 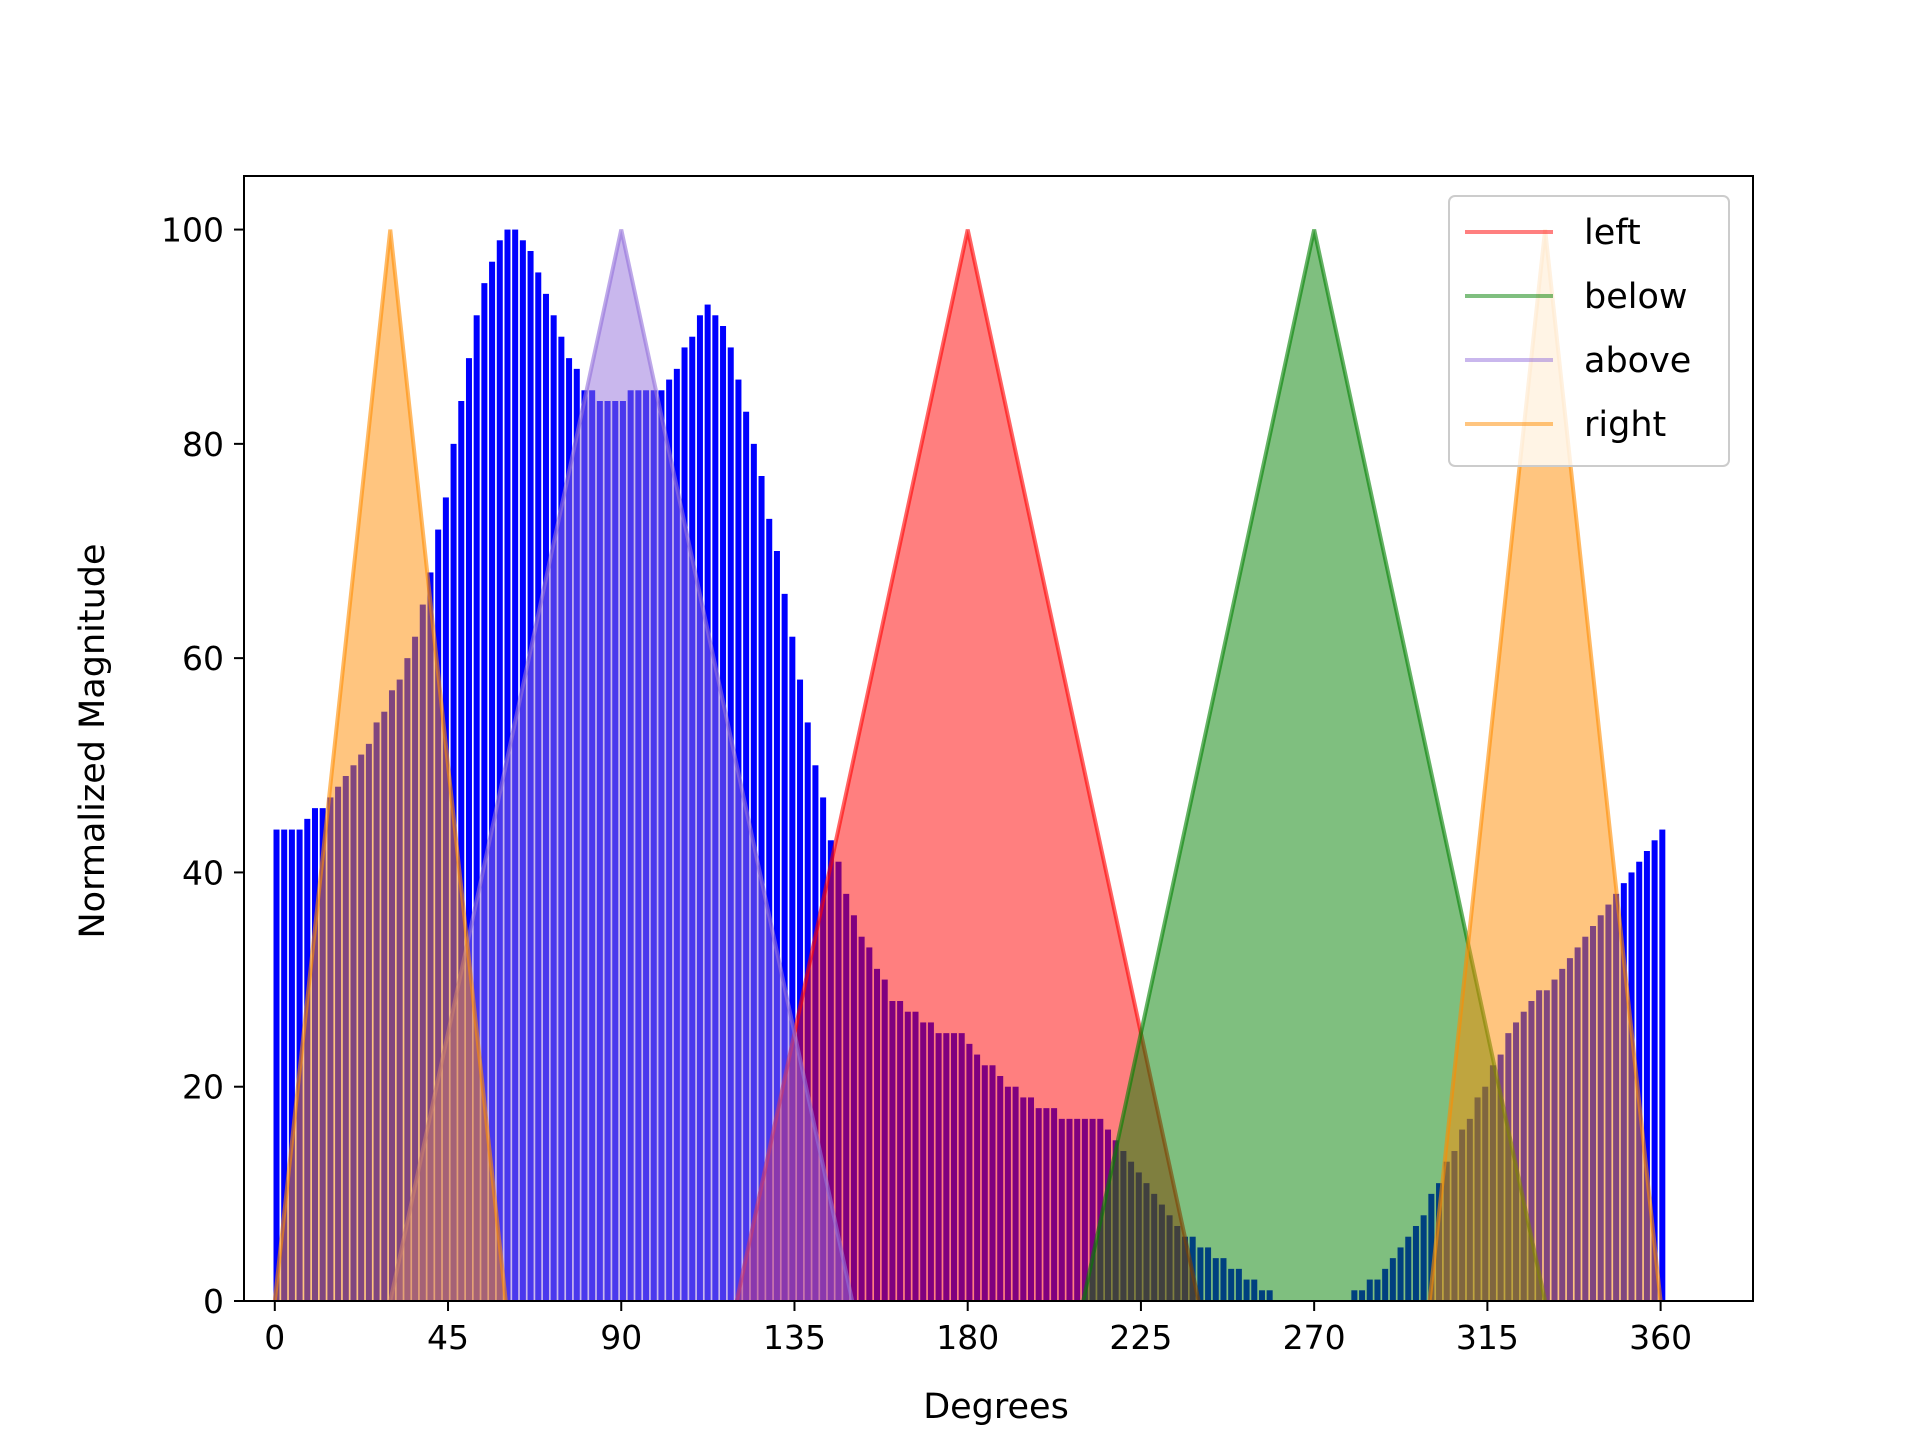 What do you see at coordinates (621, 1337) in the screenshot?
I see `x-tick-label: 90` at bounding box center [621, 1337].